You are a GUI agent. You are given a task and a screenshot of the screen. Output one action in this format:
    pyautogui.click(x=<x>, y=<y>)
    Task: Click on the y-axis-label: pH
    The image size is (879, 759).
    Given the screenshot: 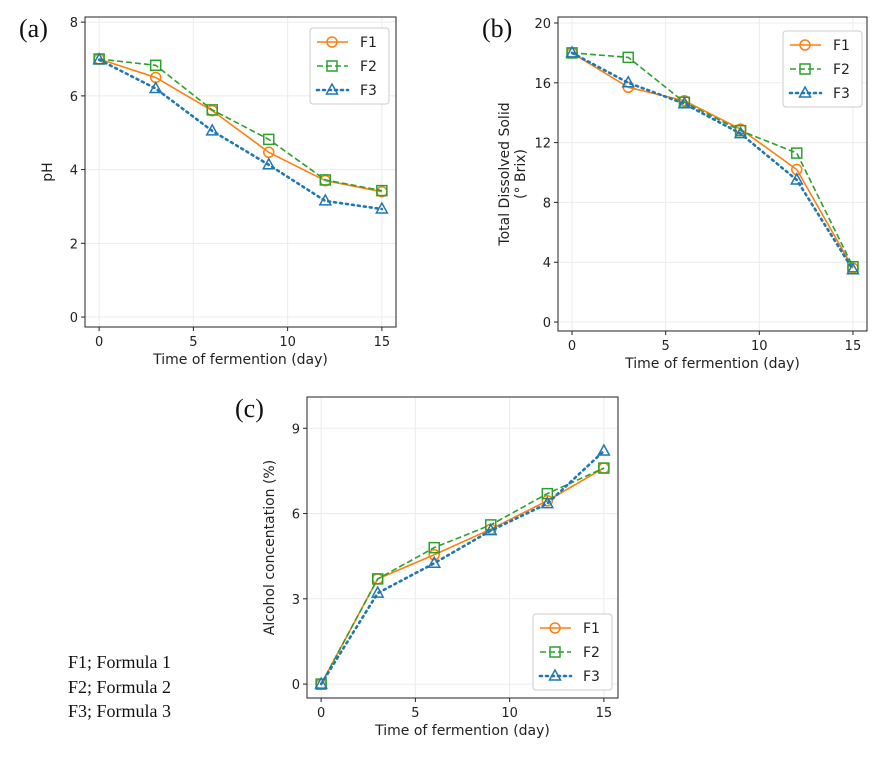 What is the action you would take?
    pyautogui.click(x=48, y=171)
    